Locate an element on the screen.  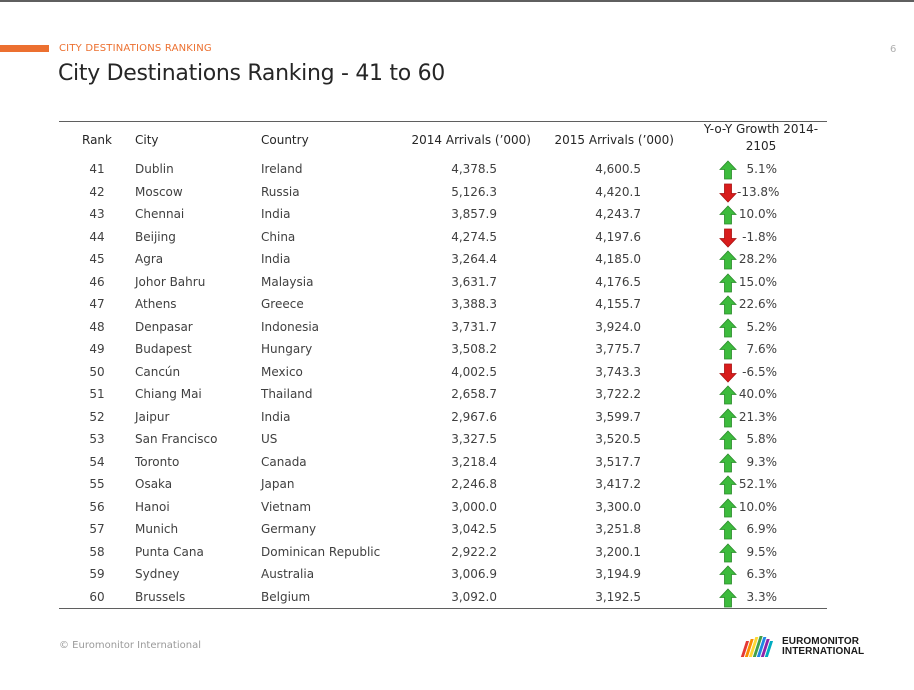
cell-arrivals-2015: 3,520.5 is located at coordinates (618, 439).